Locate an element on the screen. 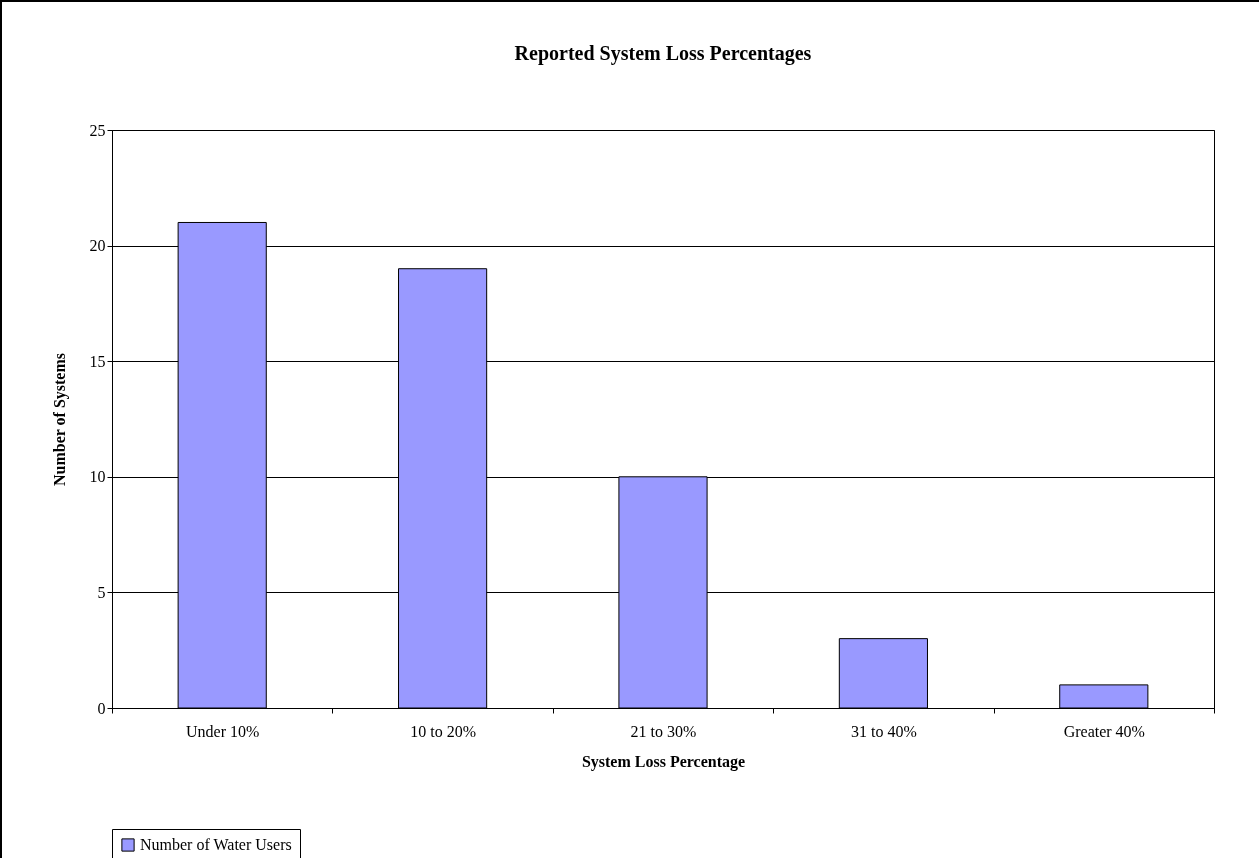 This screenshot has width=1259, height=858. y-tick-label: 20 is located at coordinates (97, 246).